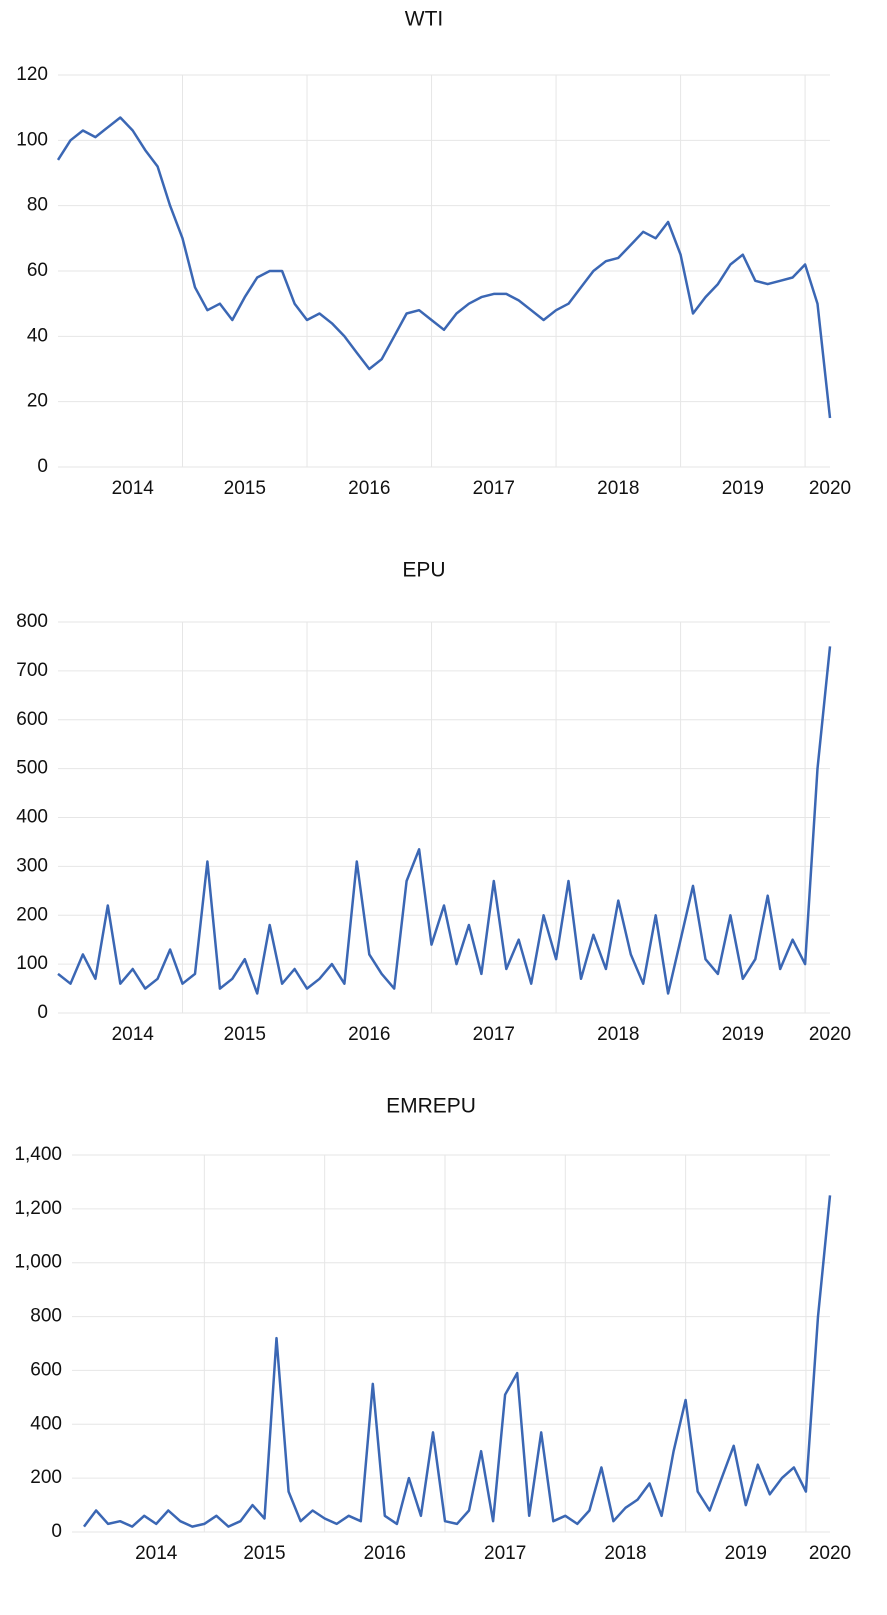 This screenshot has width=887, height=1615. I want to click on y-tick-label: 1,000, so click(38, 1262).